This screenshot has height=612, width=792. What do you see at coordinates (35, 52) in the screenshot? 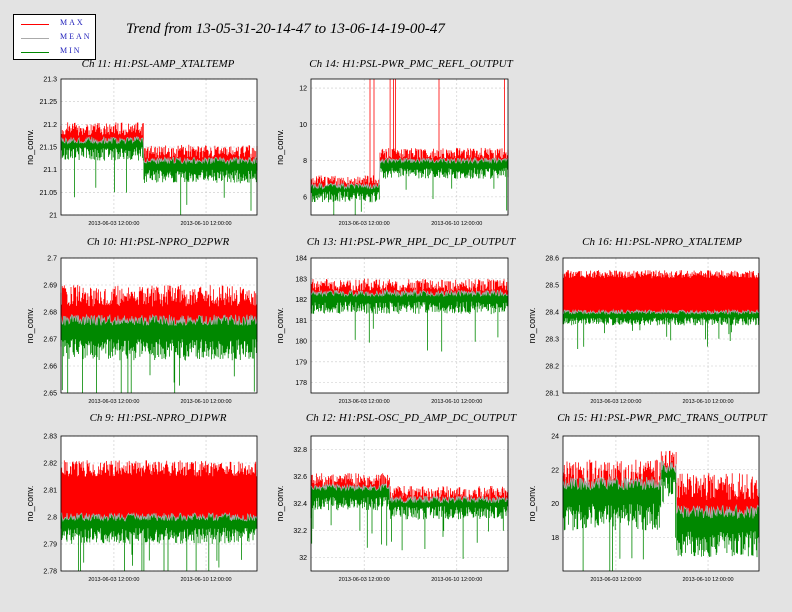
I see `legend-line-min` at bounding box center [35, 52].